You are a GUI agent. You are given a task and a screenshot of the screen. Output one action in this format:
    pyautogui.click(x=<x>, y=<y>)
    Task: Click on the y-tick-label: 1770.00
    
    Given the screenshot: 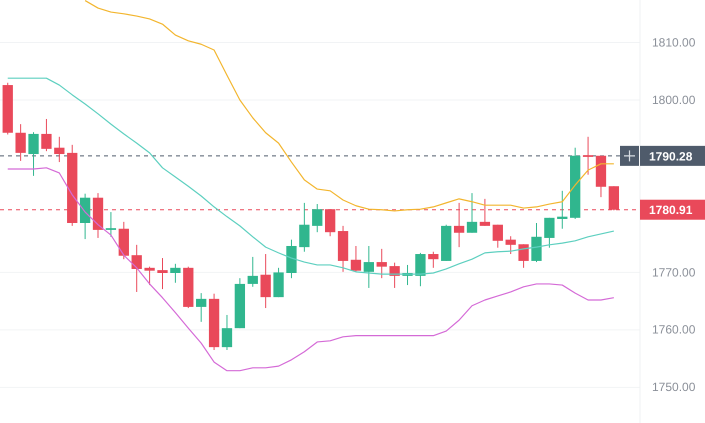 What is the action you would take?
    pyautogui.click(x=674, y=272)
    